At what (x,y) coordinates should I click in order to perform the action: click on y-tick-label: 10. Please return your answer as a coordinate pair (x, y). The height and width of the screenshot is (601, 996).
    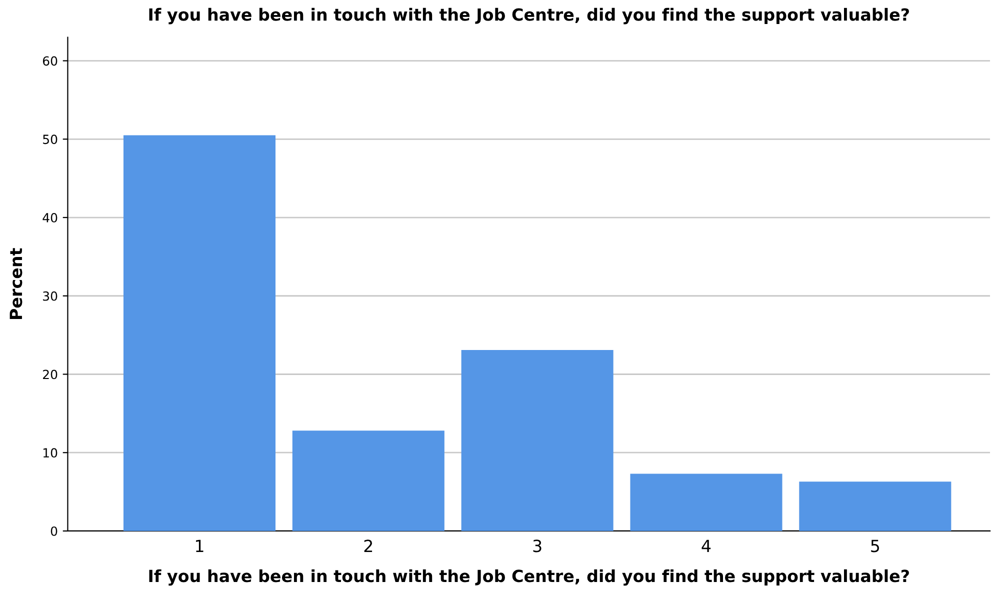
    Looking at the image, I should click on (50, 453).